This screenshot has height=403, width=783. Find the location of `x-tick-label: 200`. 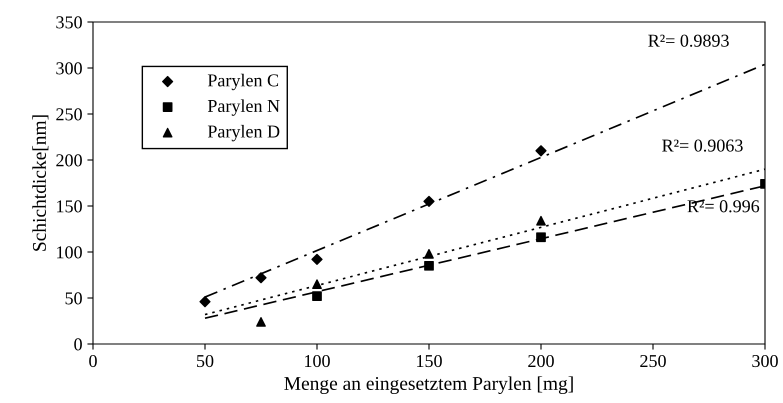

x-tick-label: 200 is located at coordinates (541, 361).